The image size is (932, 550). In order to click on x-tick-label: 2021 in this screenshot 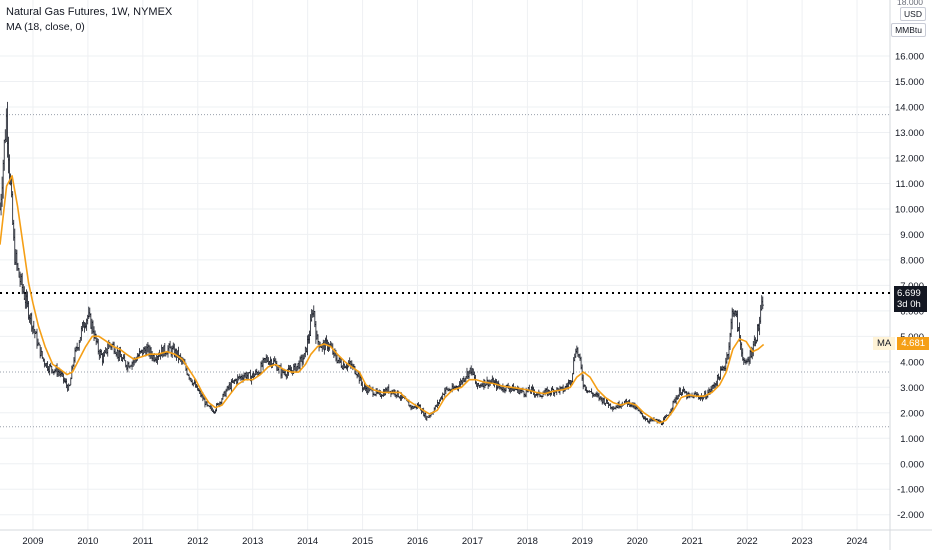, I will do `click(692, 541)`.